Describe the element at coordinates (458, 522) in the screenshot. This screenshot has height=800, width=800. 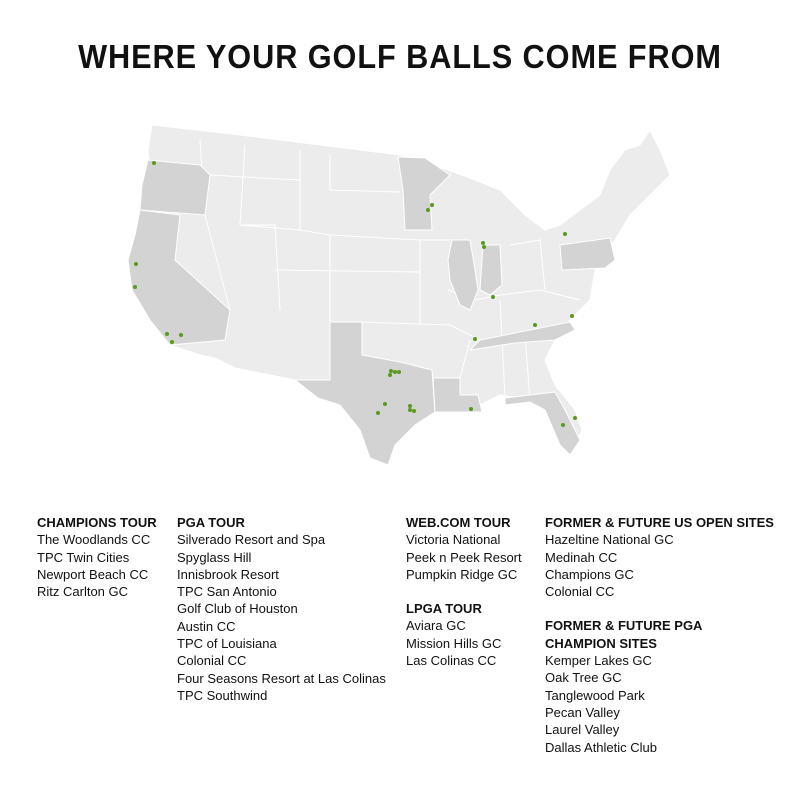
I see `section-heading: WEB.COM TOUR` at that location.